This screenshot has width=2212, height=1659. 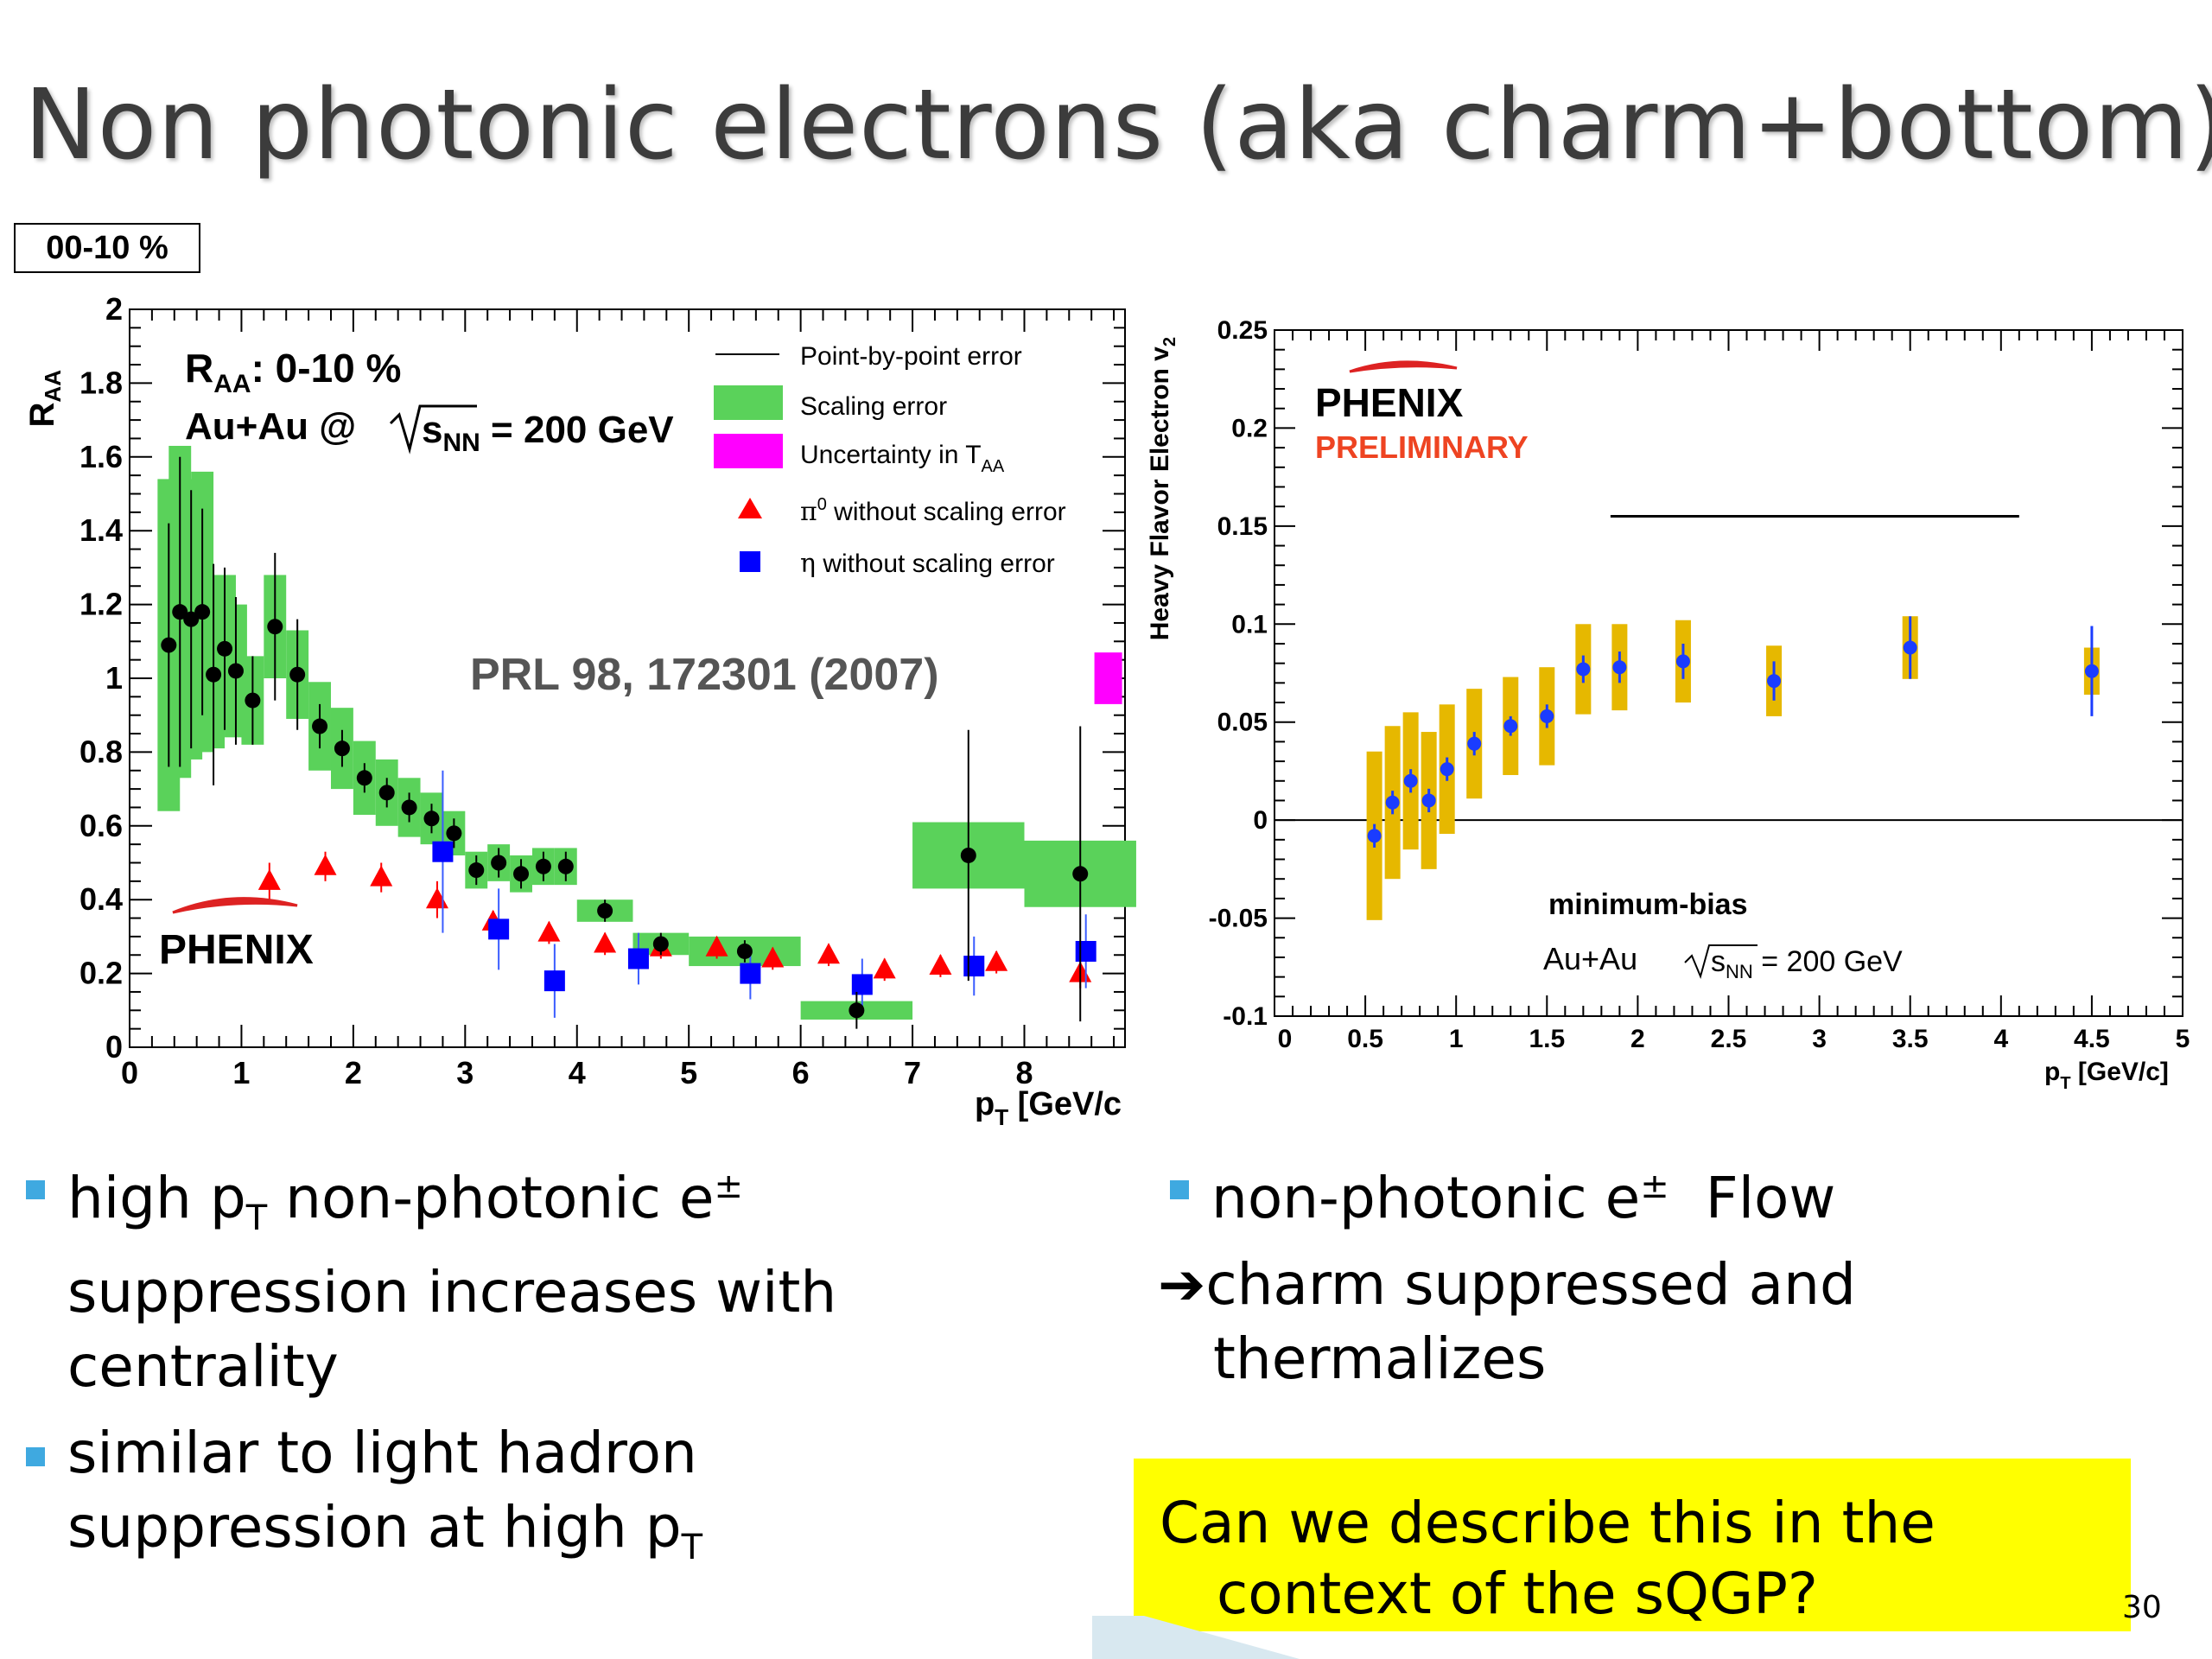 What do you see at coordinates (101, 456) in the screenshot?
I see `raa-y-tick-label: 1.6` at bounding box center [101, 456].